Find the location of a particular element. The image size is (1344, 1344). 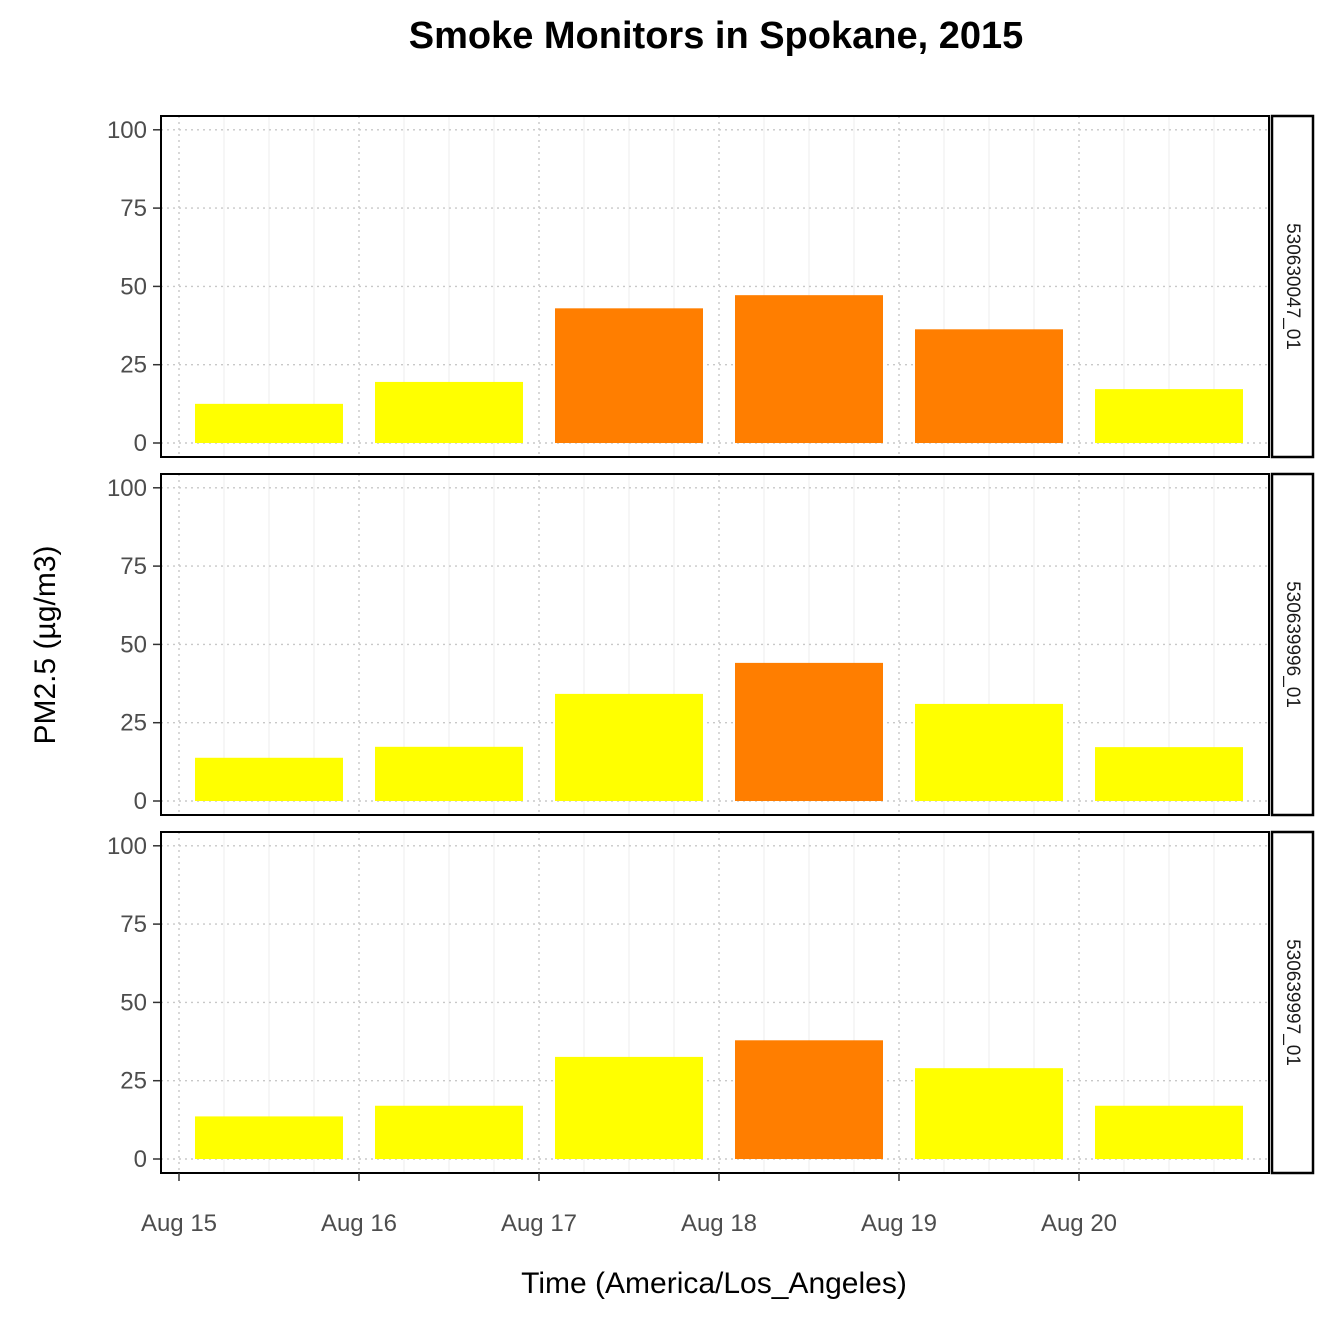

x-tick-label: Aug 15 is located at coordinates (179, 1223).